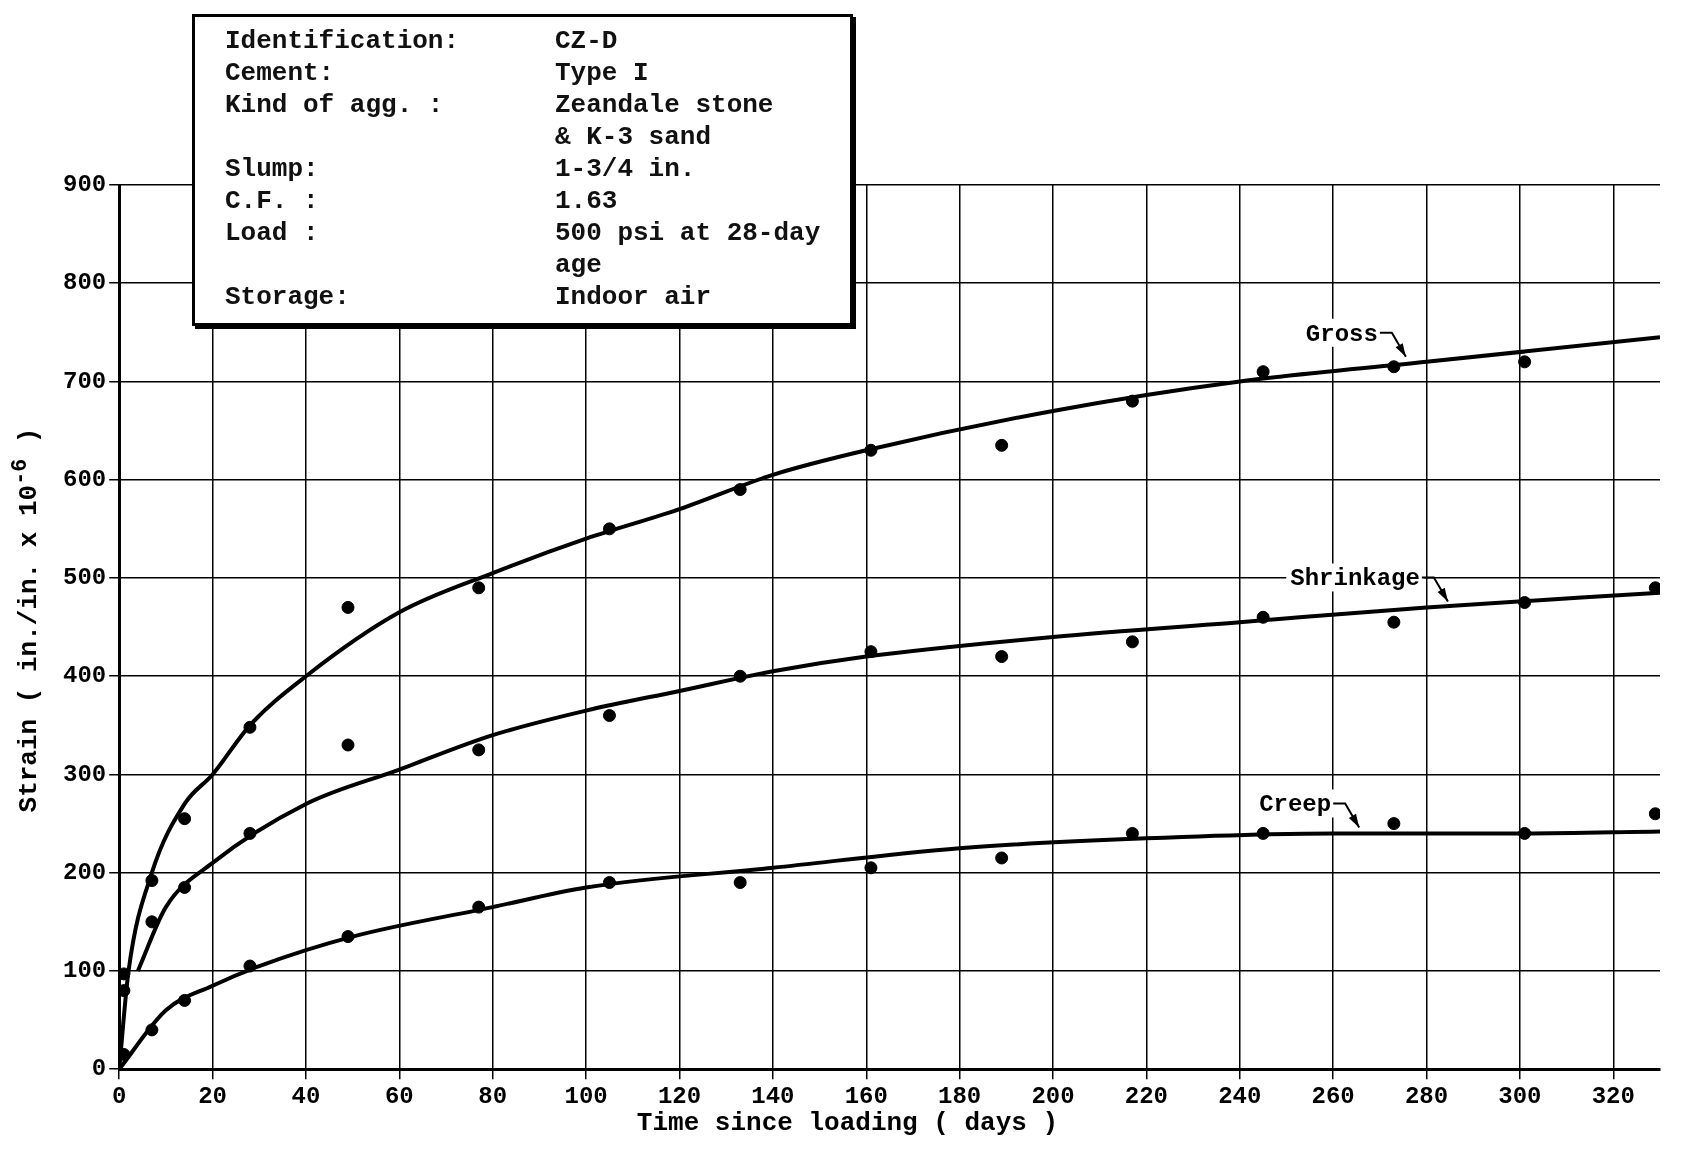 The image size is (1695, 1154). What do you see at coordinates (679, 1096) in the screenshot?
I see `x-tick-label: 120` at bounding box center [679, 1096].